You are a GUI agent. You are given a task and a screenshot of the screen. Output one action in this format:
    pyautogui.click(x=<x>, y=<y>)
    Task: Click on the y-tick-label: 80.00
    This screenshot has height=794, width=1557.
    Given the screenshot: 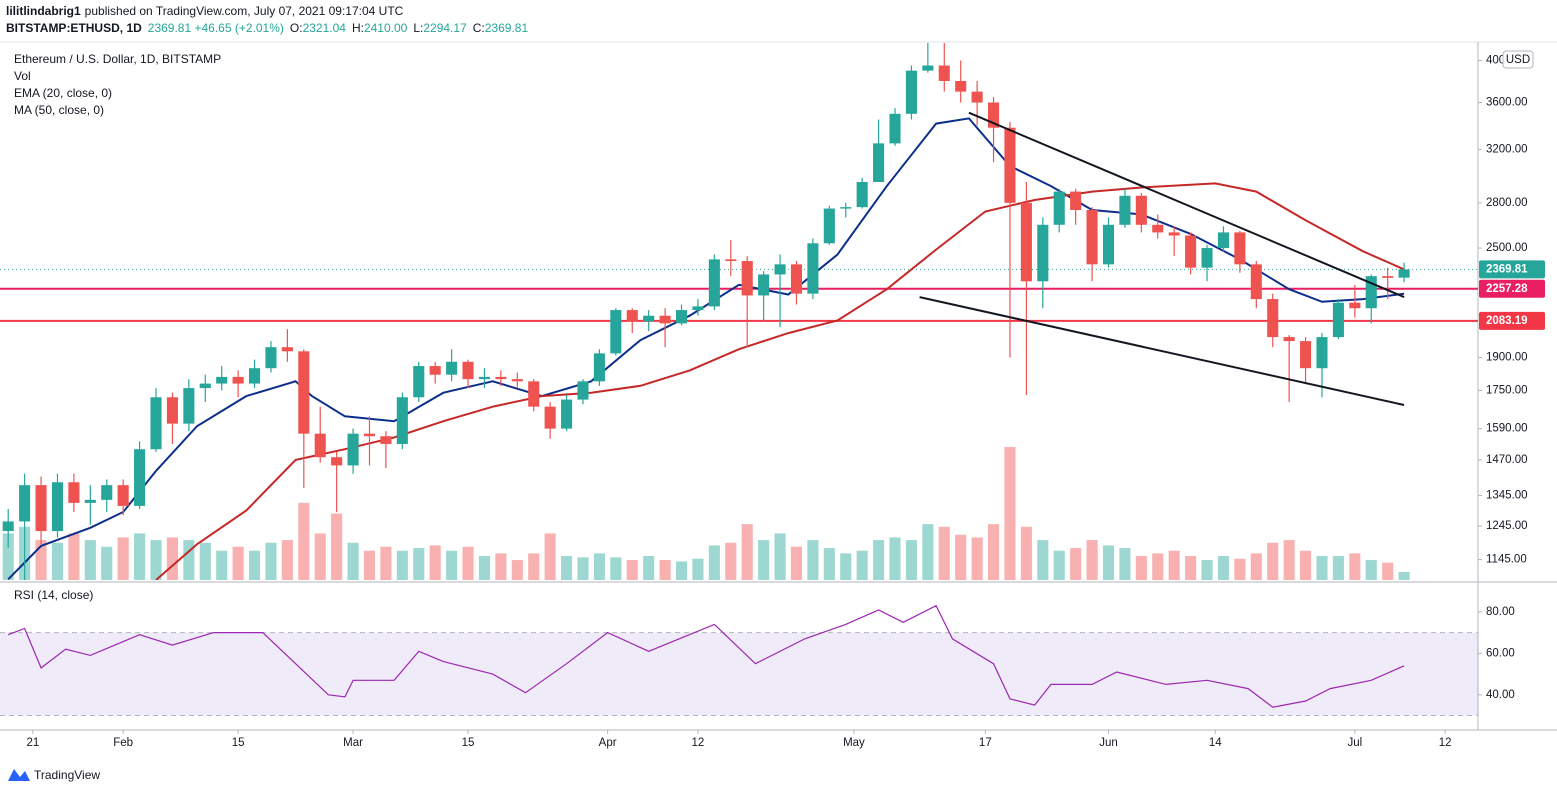 What is the action you would take?
    pyautogui.click(x=1500, y=612)
    